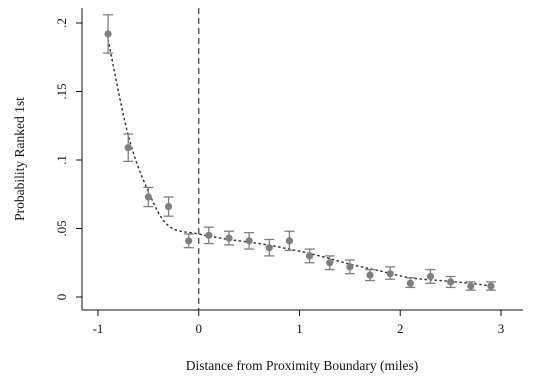 The width and height of the screenshot is (539, 383). Describe the element at coordinates (61, 91) in the screenshot. I see `y-tick-label: .15` at that location.